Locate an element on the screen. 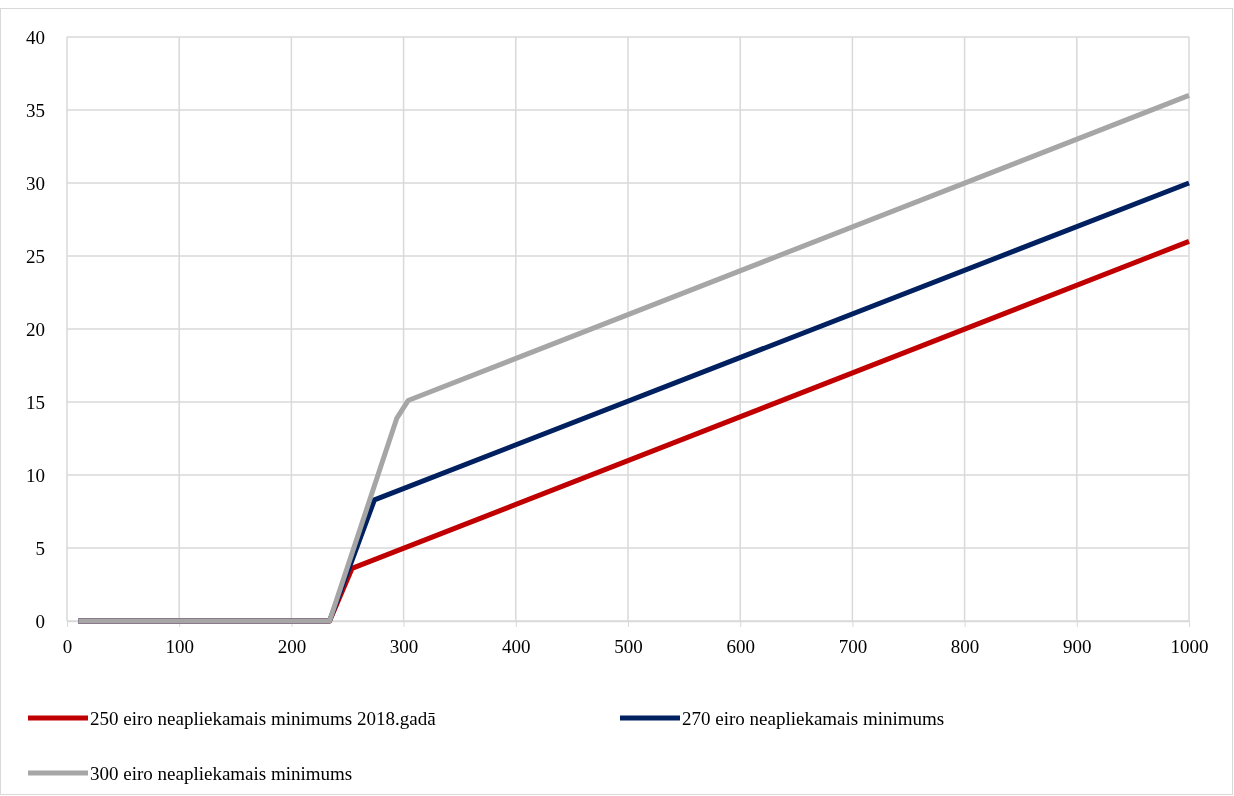  x-tick-label: 900 is located at coordinates (1077, 646).